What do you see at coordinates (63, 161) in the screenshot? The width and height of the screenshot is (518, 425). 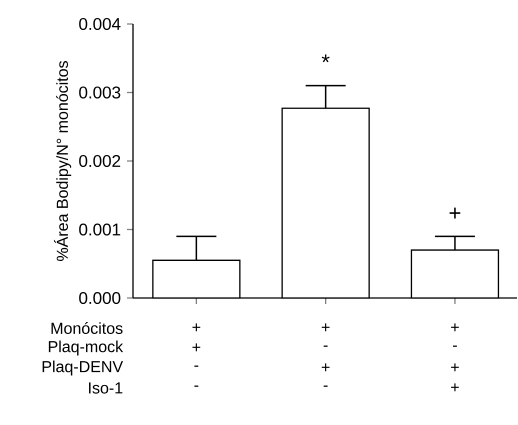 I see `y-axis-title: %Área Bodipy/N° monócitos` at bounding box center [63, 161].